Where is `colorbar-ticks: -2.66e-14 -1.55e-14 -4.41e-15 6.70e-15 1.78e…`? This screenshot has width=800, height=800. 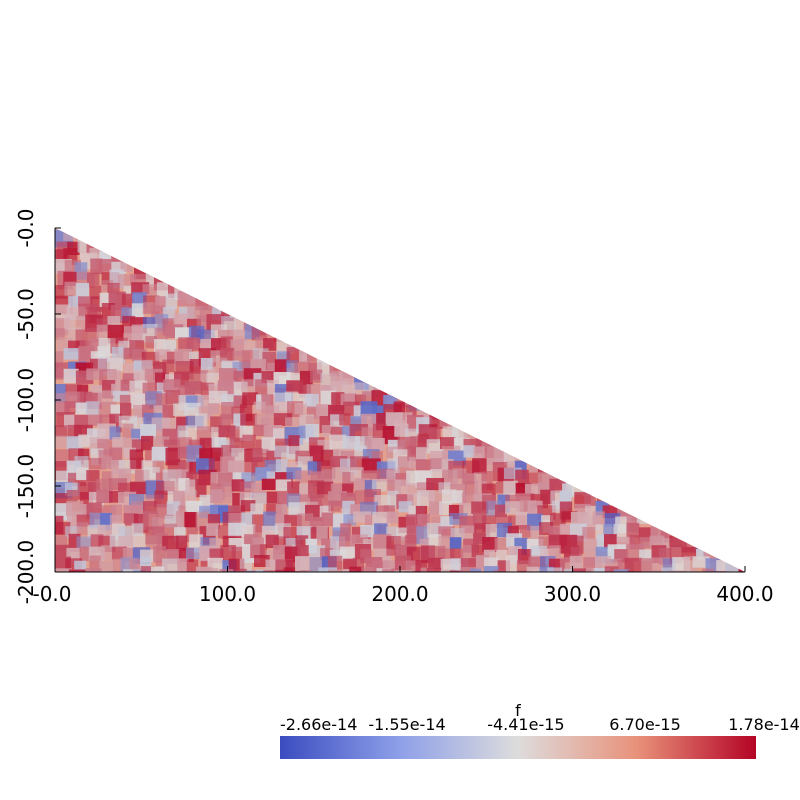 colorbar-ticks: -2.66e-14 -1.55e-14 -4.41e-15 6.70e-15 1.78e… is located at coordinates (540, 724).